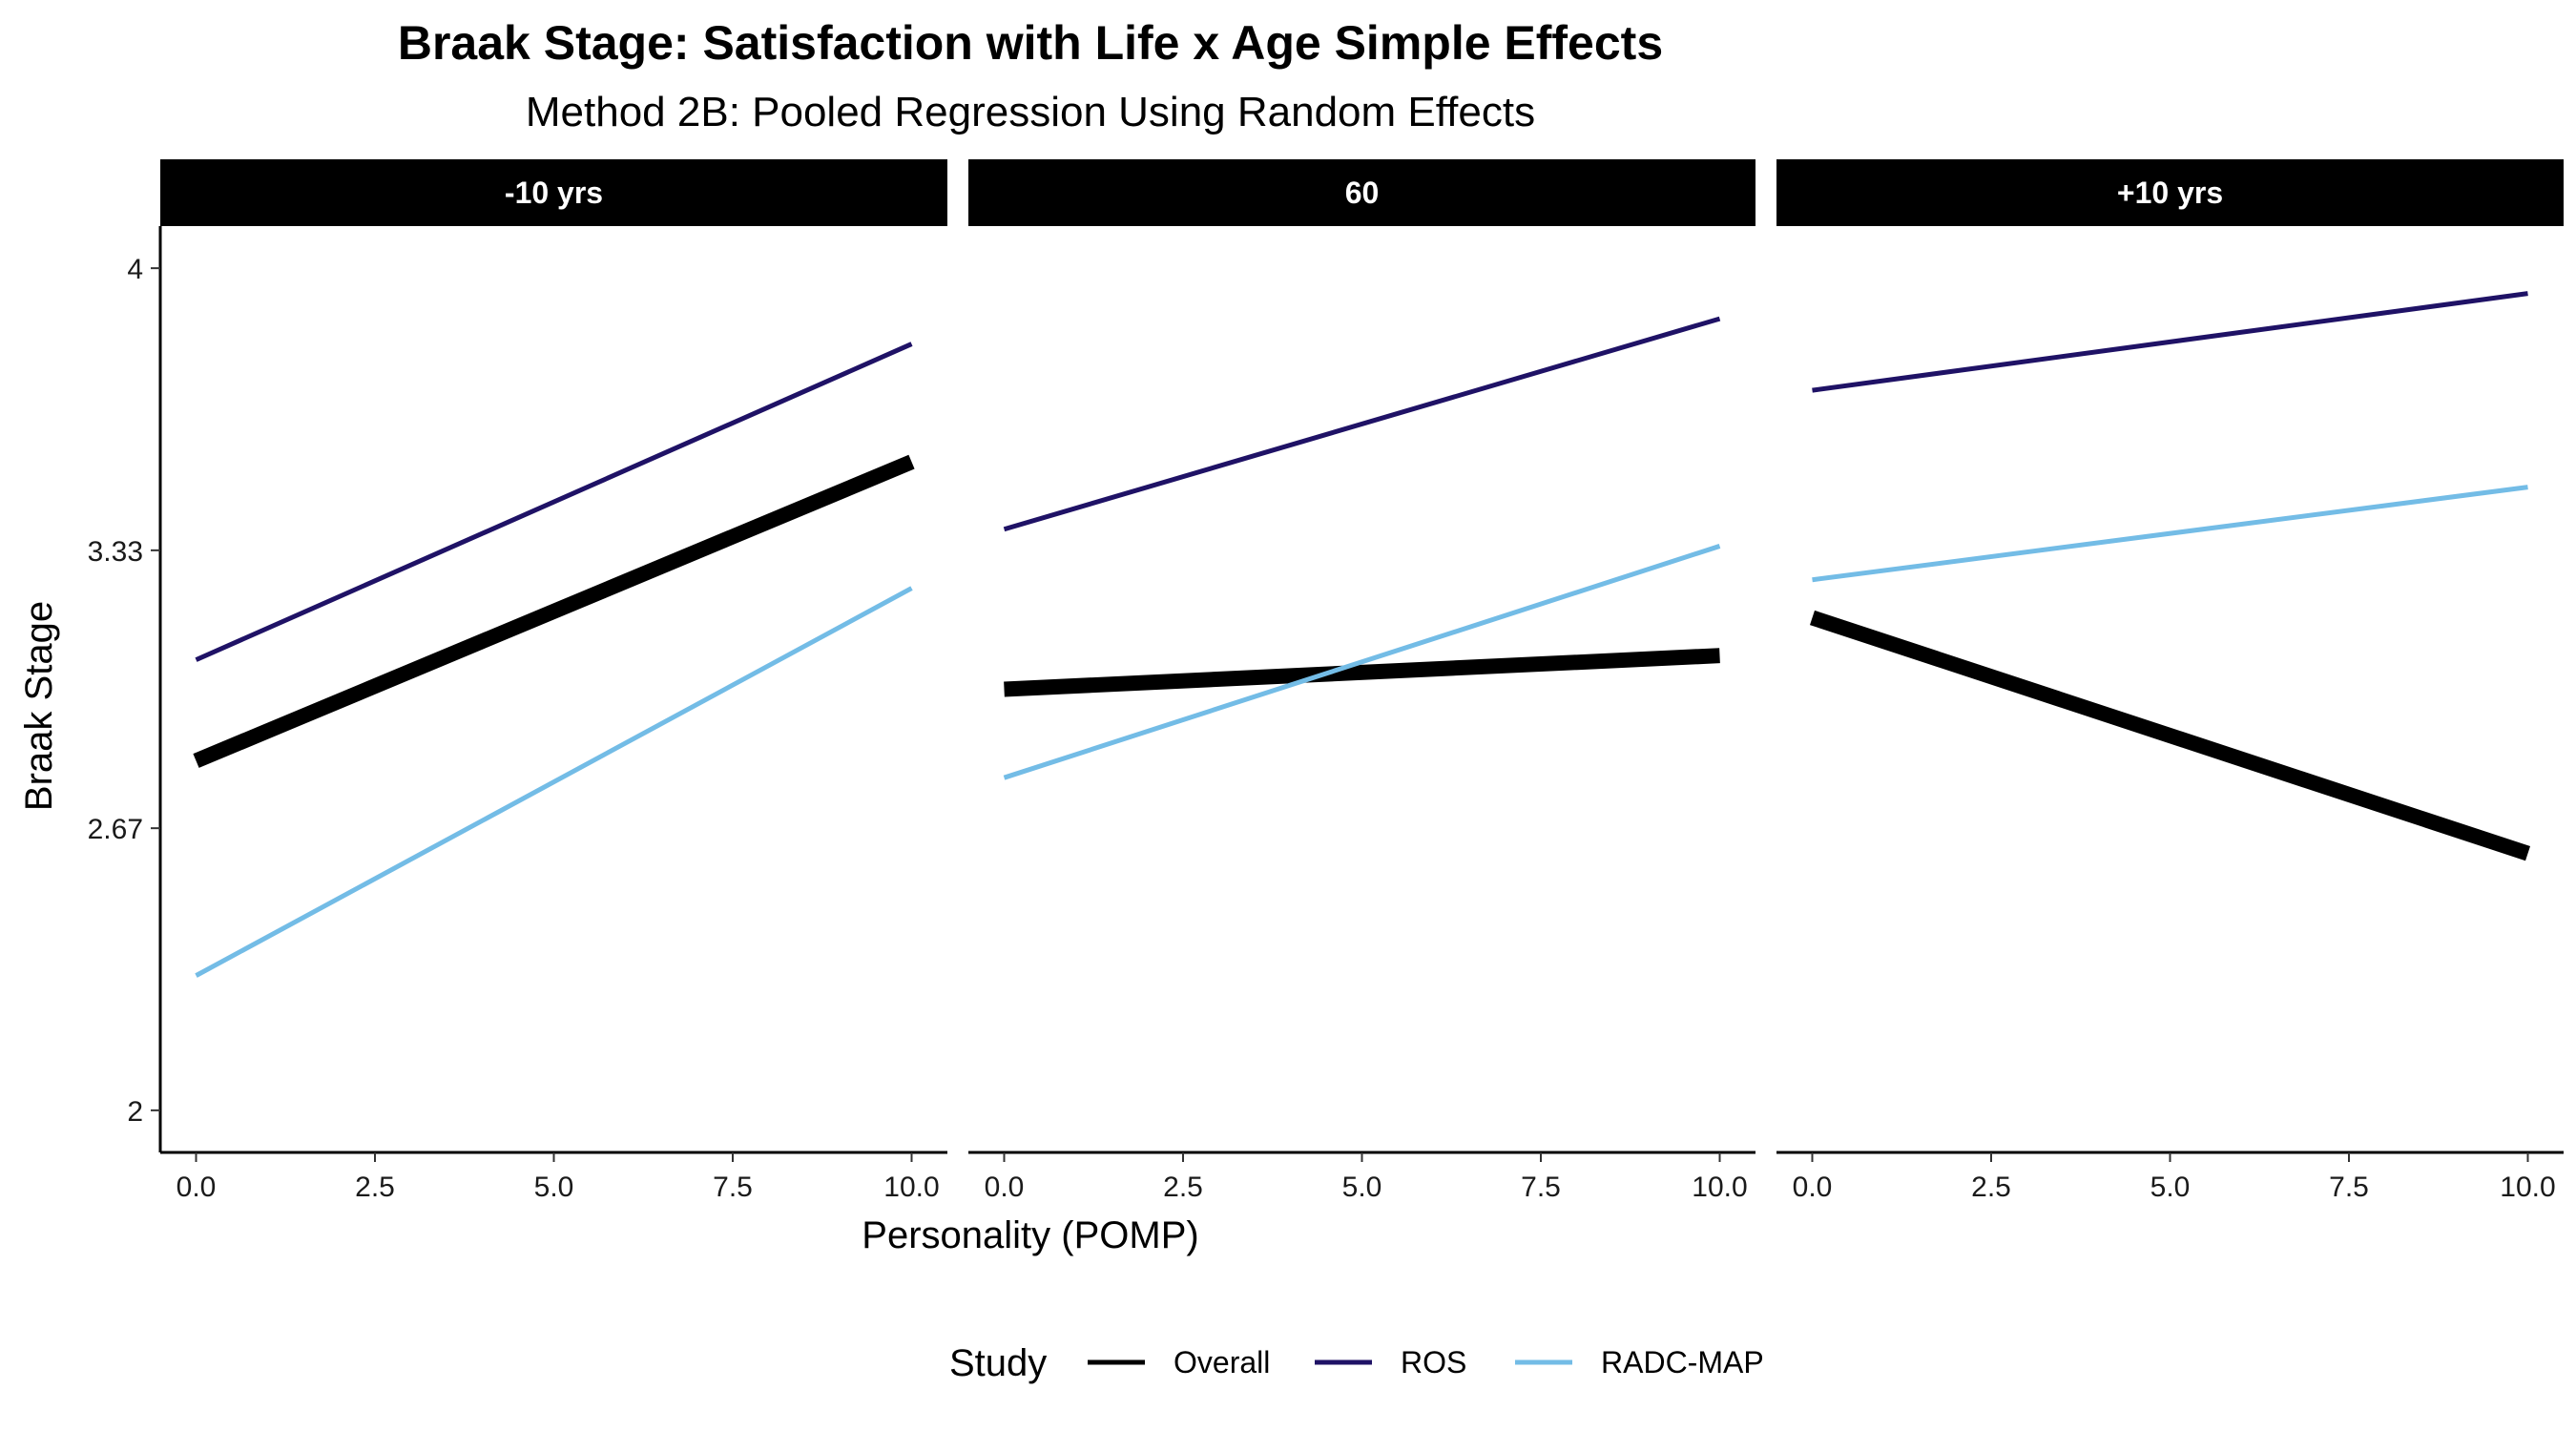 The width and height of the screenshot is (2576, 1431). I want to click on y-axis-title: Braak Stage, so click(39, 706).